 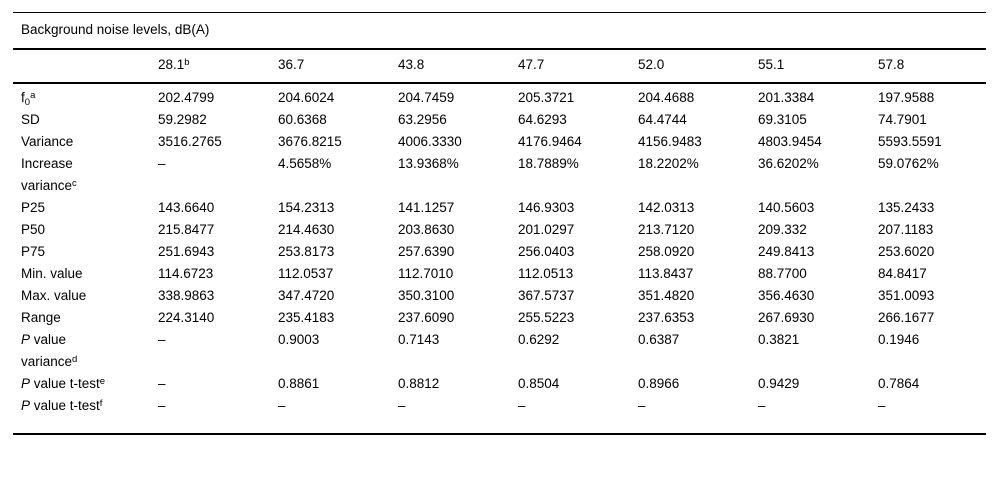 What do you see at coordinates (546, 207) in the screenshot?
I see `value-cell: 146.9303` at bounding box center [546, 207].